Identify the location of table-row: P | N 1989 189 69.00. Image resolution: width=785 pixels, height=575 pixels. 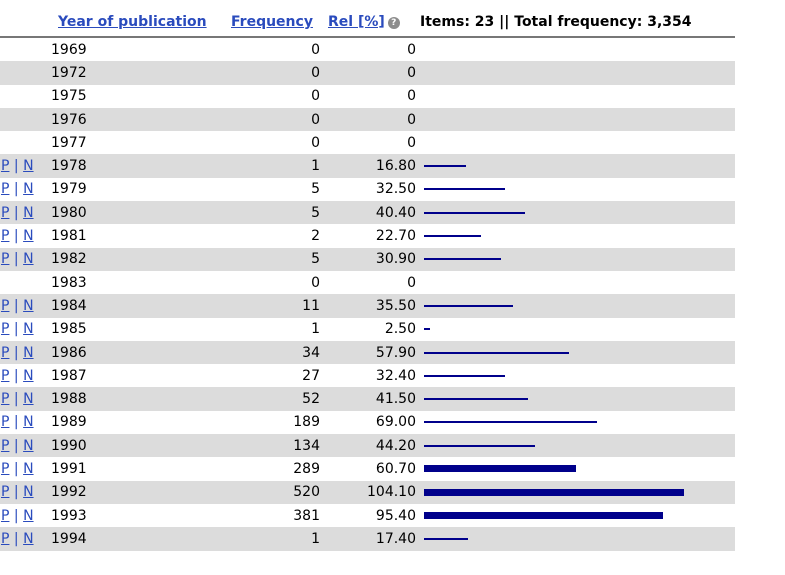
(367, 422).